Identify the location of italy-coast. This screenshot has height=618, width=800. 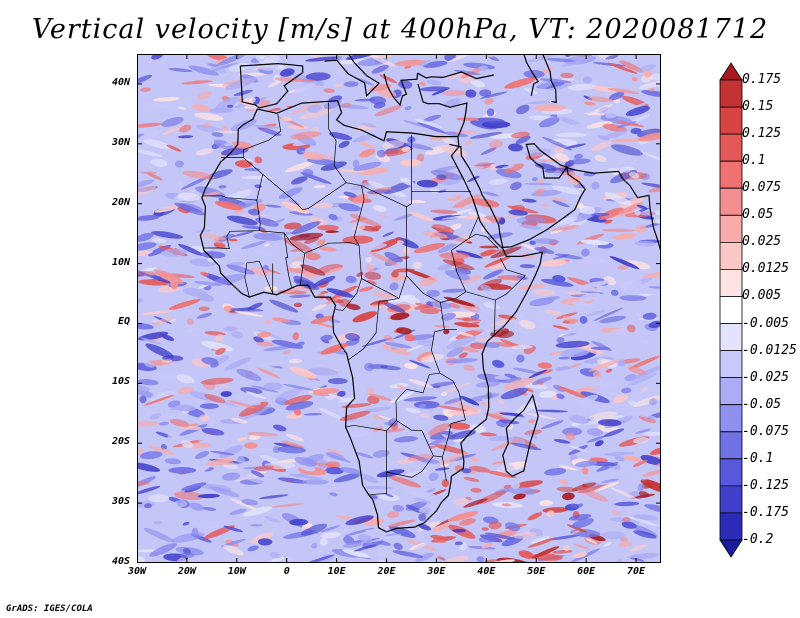
(352, 76).